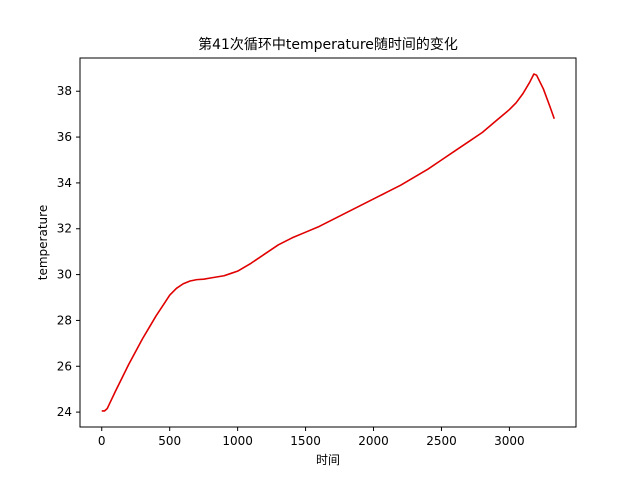 This screenshot has height=484, width=640. Describe the element at coordinates (43, 242) in the screenshot. I see `y-axis-label: temperature` at that location.